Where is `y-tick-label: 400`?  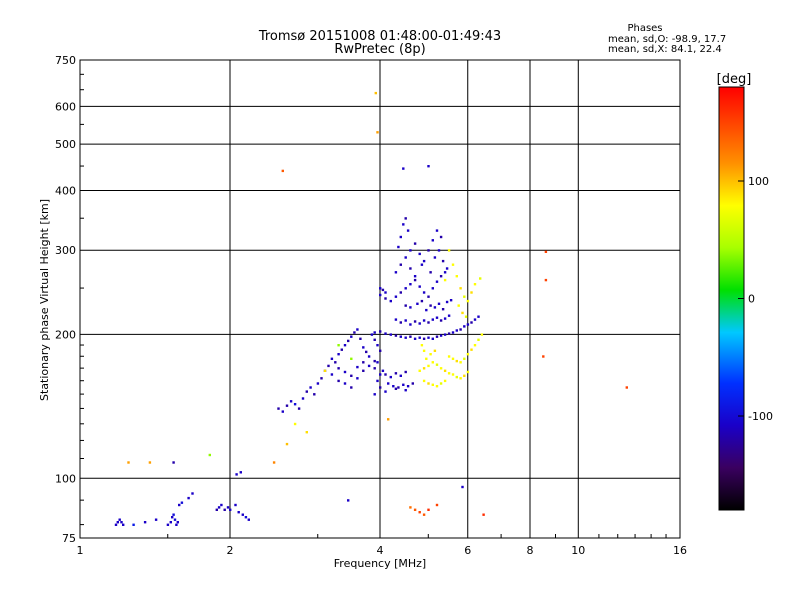 y-tick-label: 400 is located at coordinates (65, 190).